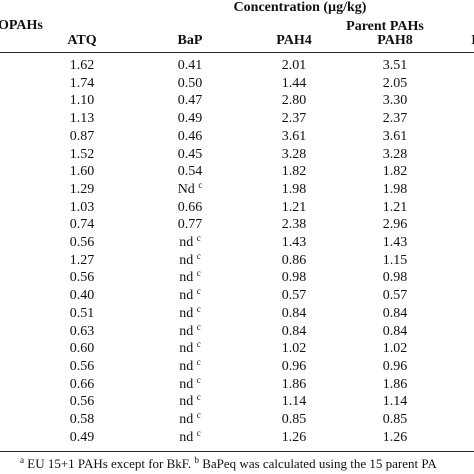 The image size is (474, 474). I want to click on footnote-text: EU 15+1 PAHs except for BkF., so click(109, 463).